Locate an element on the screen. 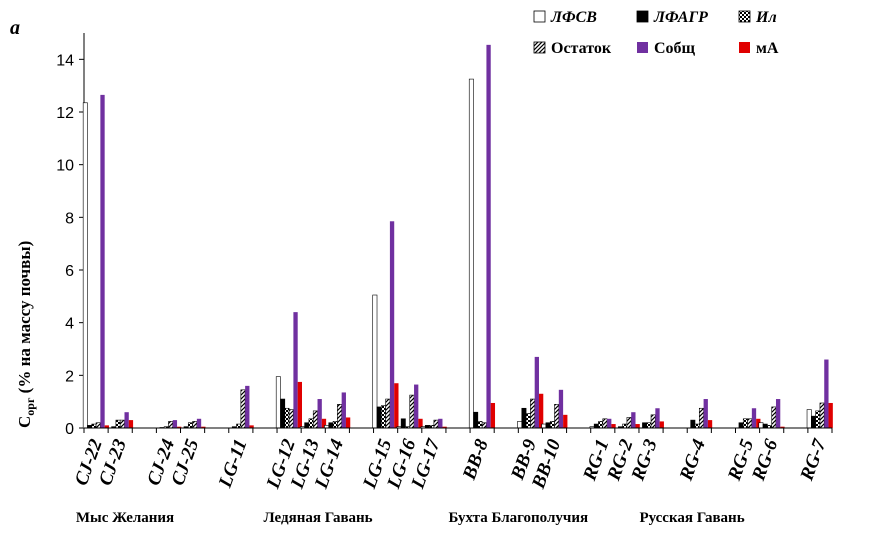 The image size is (875, 543). legend-label: Собщ is located at coordinates (675, 48).